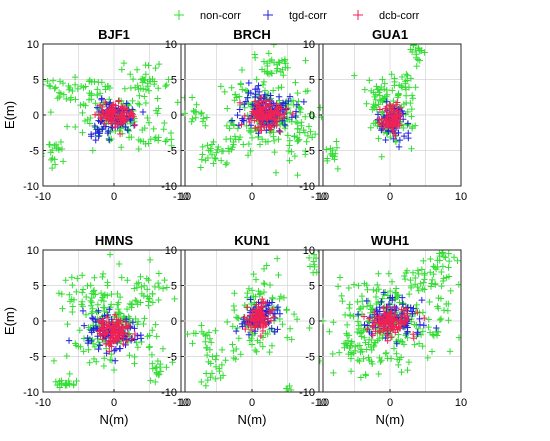 The image size is (550, 441). I want to click on grid-lines, so click(114, 321).